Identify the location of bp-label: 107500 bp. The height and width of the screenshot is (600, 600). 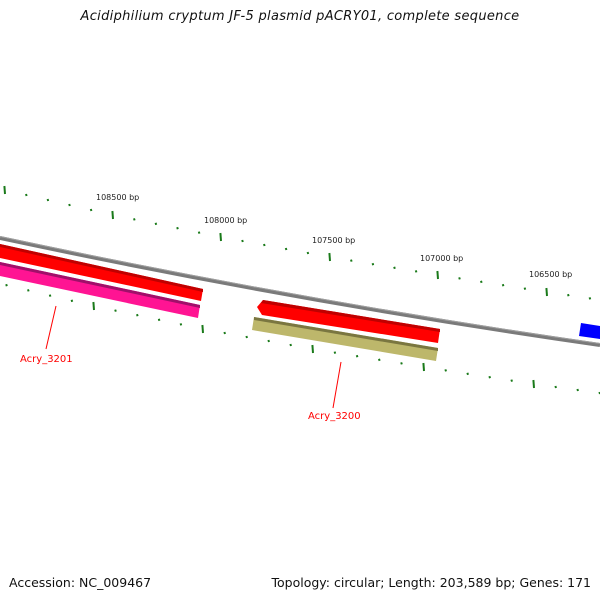
(333, 240).